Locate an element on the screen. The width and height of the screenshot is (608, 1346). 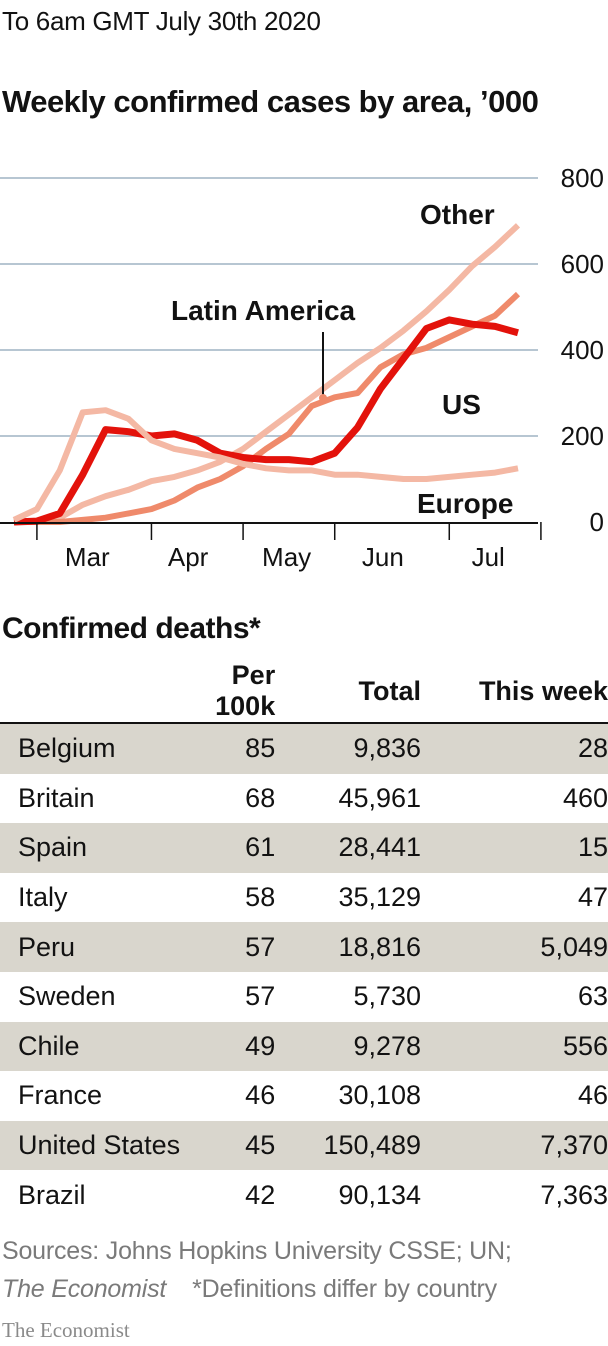
week-cell: 556 is located at coordinates (585, 1045).